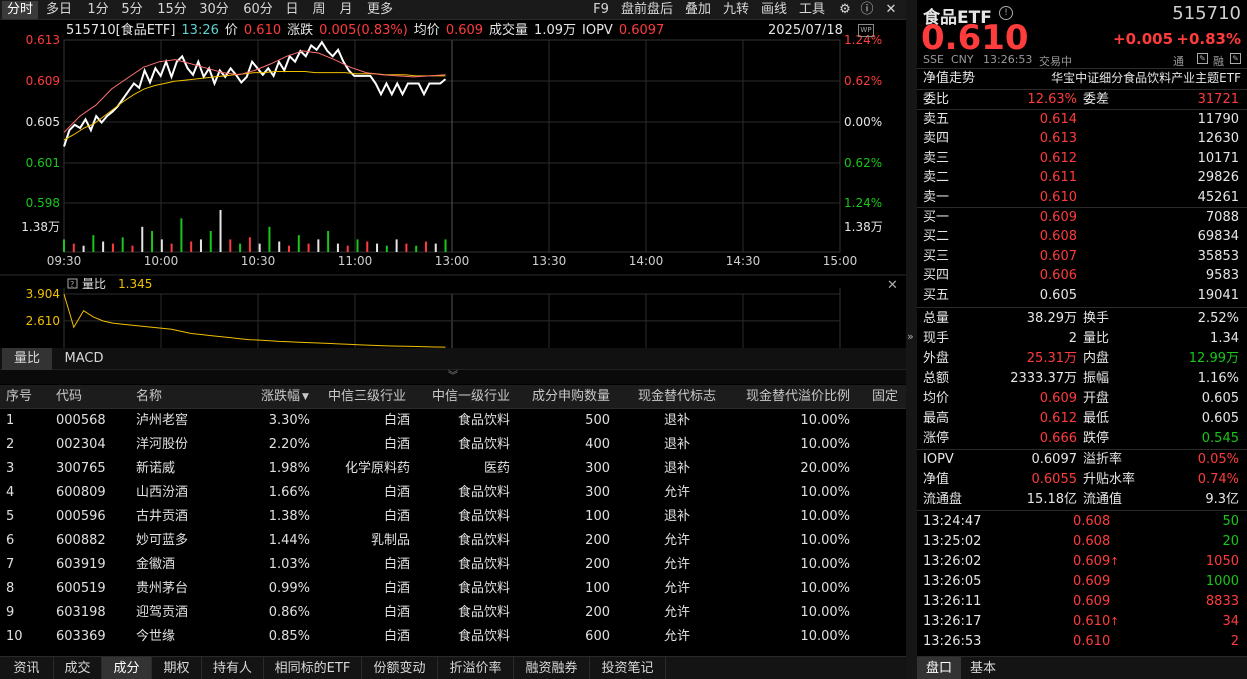  Describe the element at coordinates (483, 636) in the screenshot. I see `cell-citic-l1: 食品饮料` at that location.